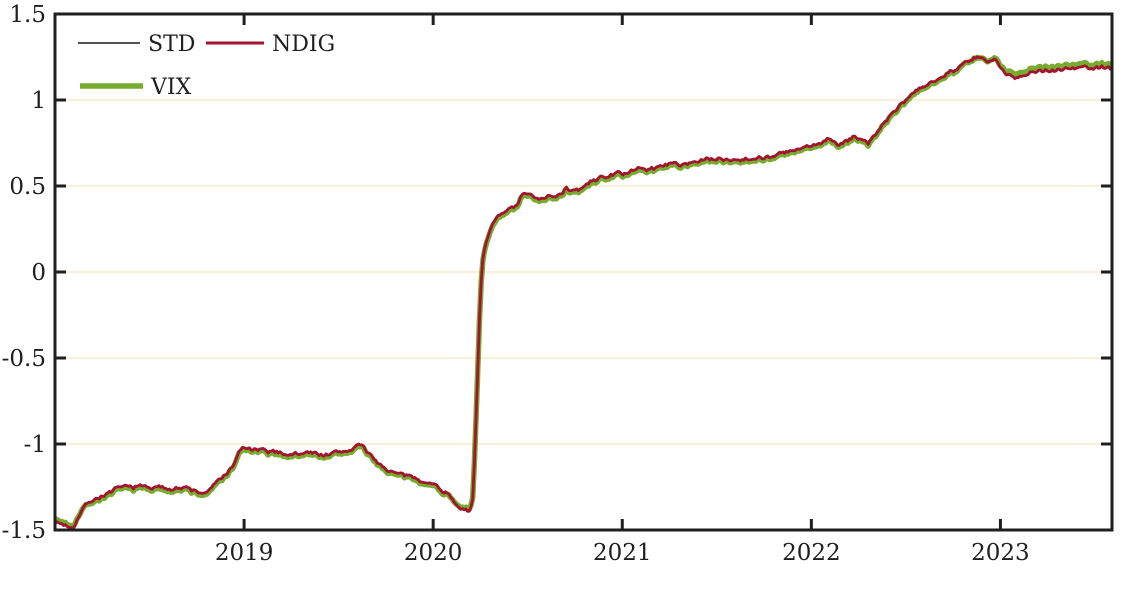  What do you see at coordinates (303, 44) in the screenshot?
I see `legend-label-ndig: NDIG` at bounding box center [303, 44].